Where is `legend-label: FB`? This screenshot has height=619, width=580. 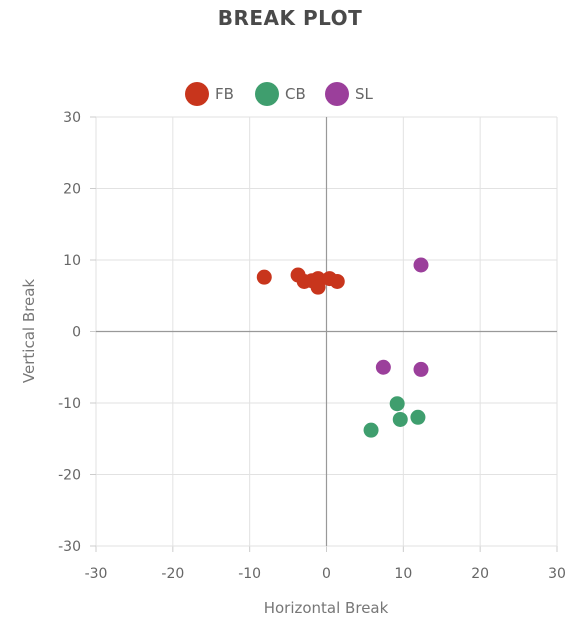
legend-label: FB is located at coordinates (224, 94).